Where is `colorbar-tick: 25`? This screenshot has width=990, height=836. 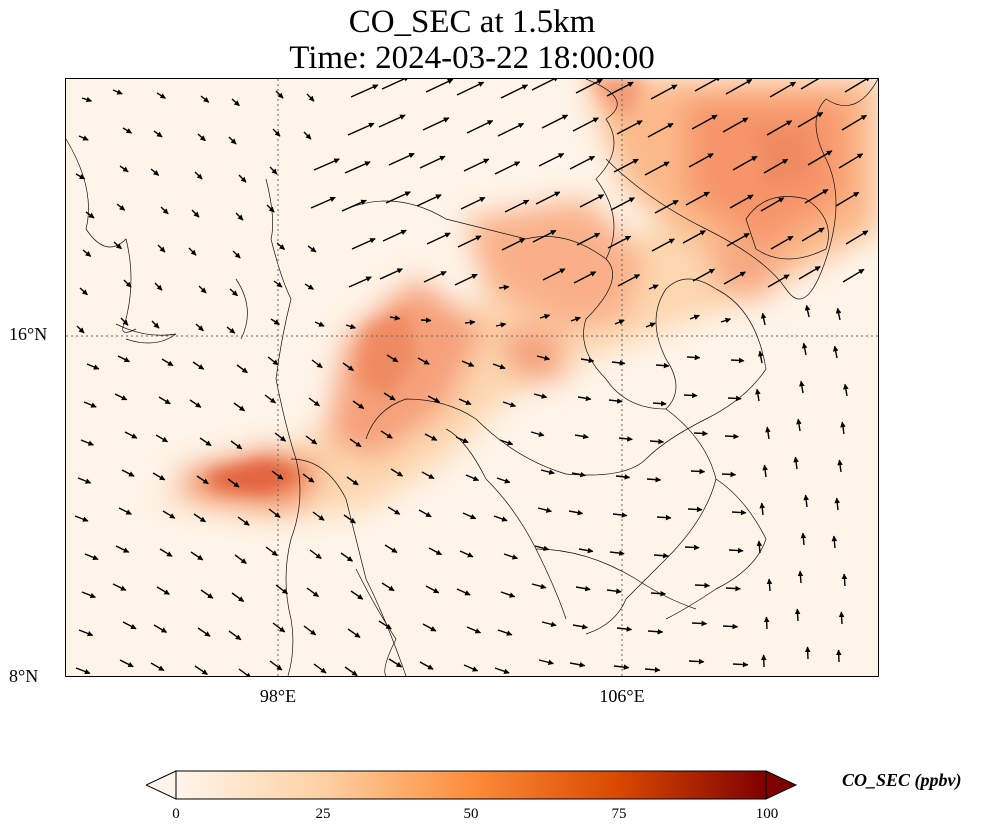 colorbar-tick: 25 is located at coordinates (323, 814).